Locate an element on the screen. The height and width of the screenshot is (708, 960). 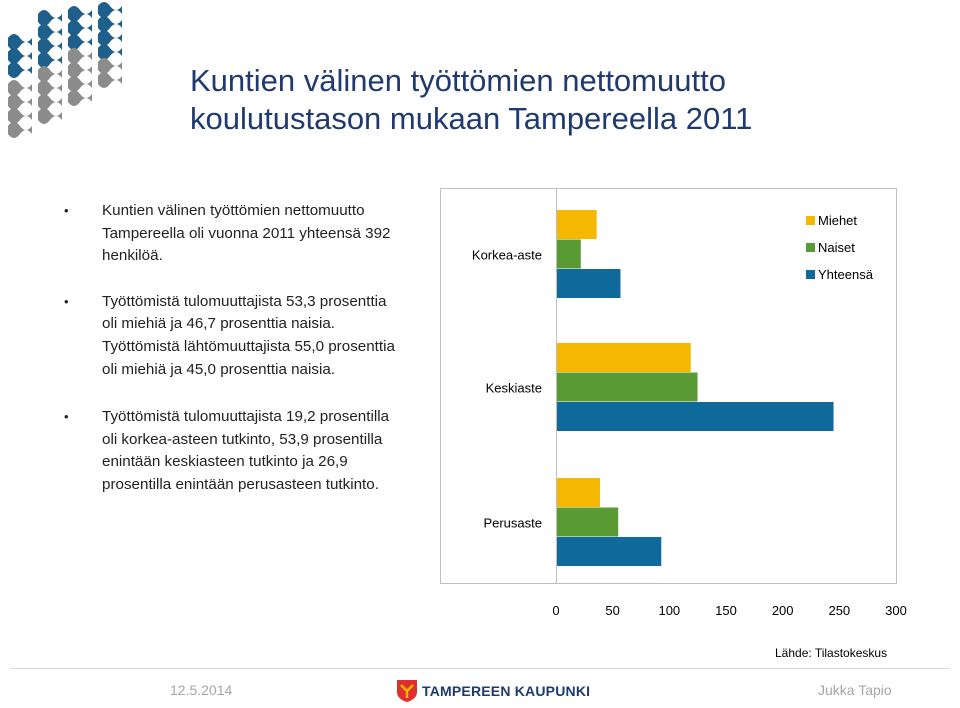
logo-blue-waves is located at coordinates (65, 40).